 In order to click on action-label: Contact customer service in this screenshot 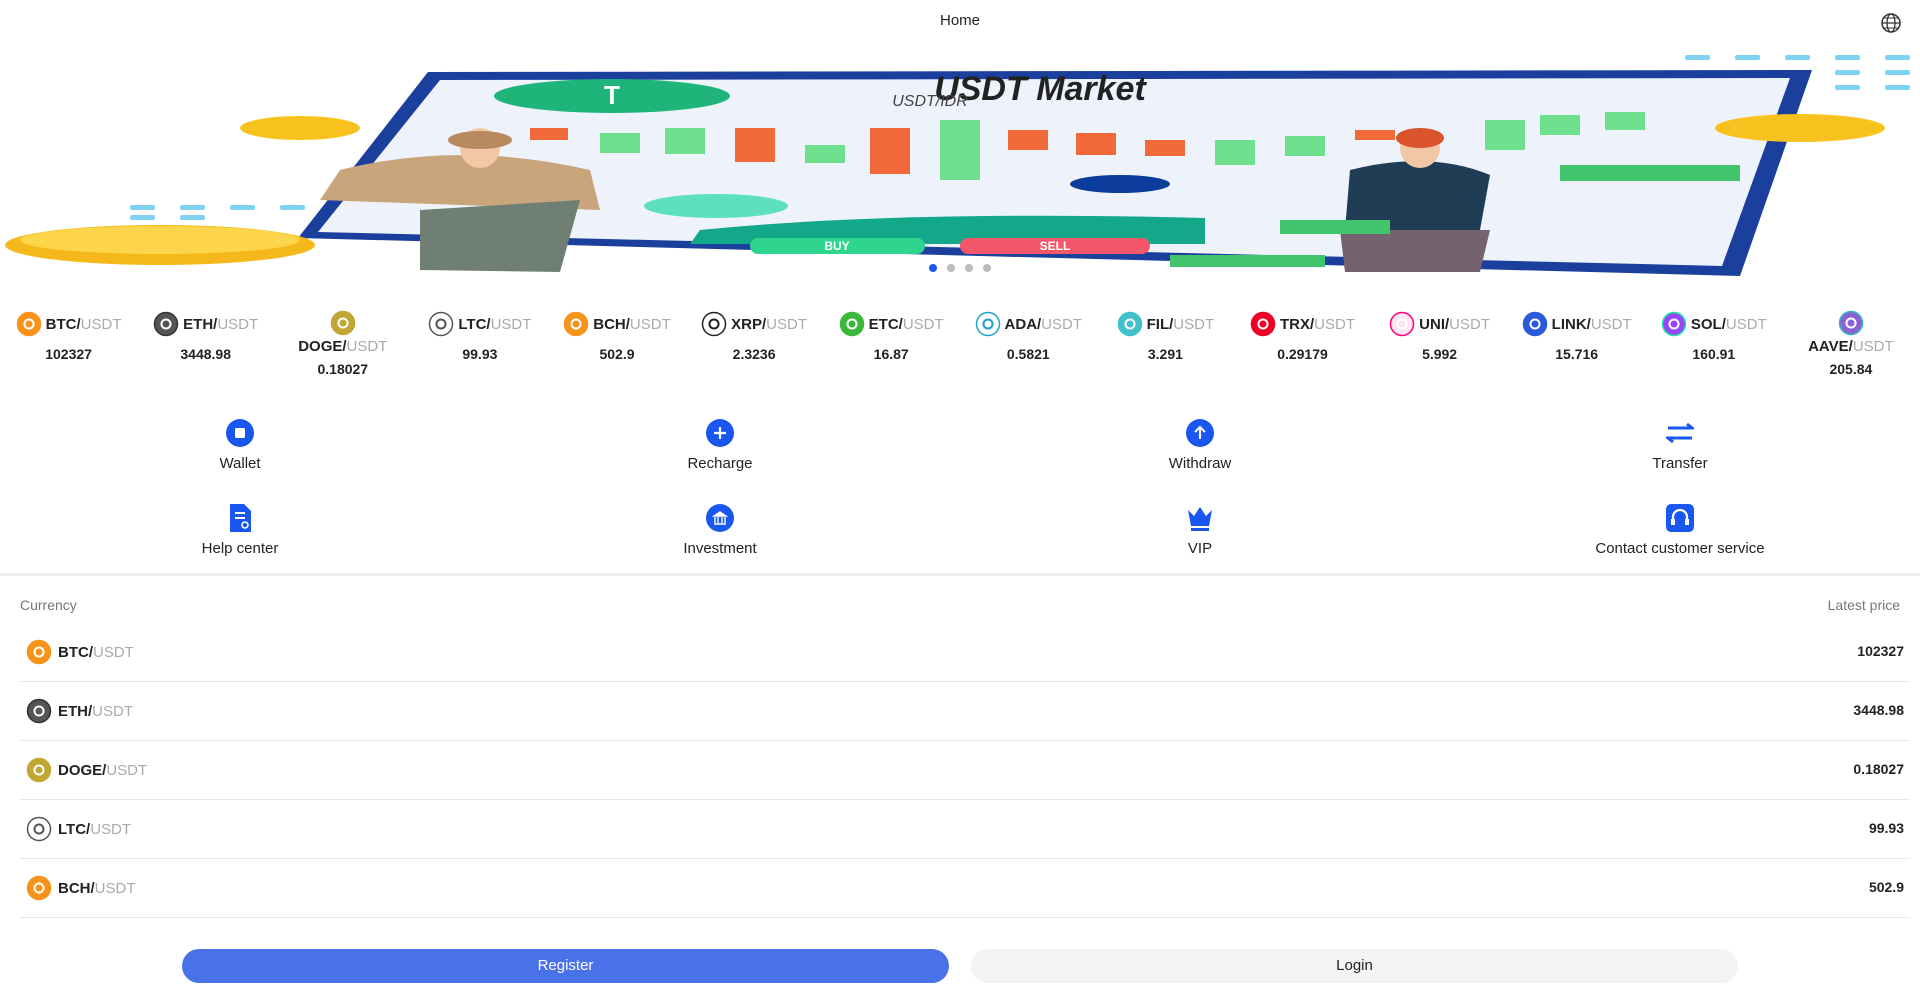, I will do `click(1680, 548)`.